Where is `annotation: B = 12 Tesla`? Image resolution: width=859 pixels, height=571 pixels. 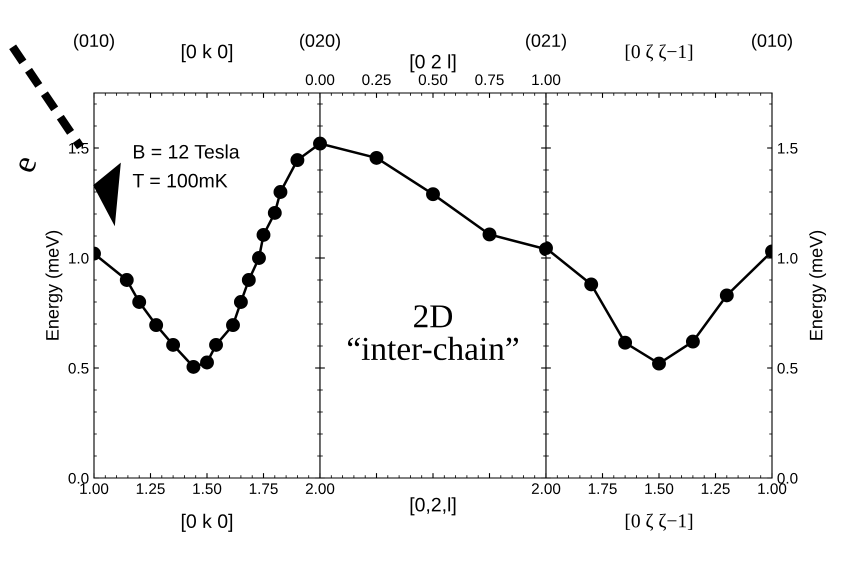
annotation: B = 12 Tesla is located at coordinates (187, 151).